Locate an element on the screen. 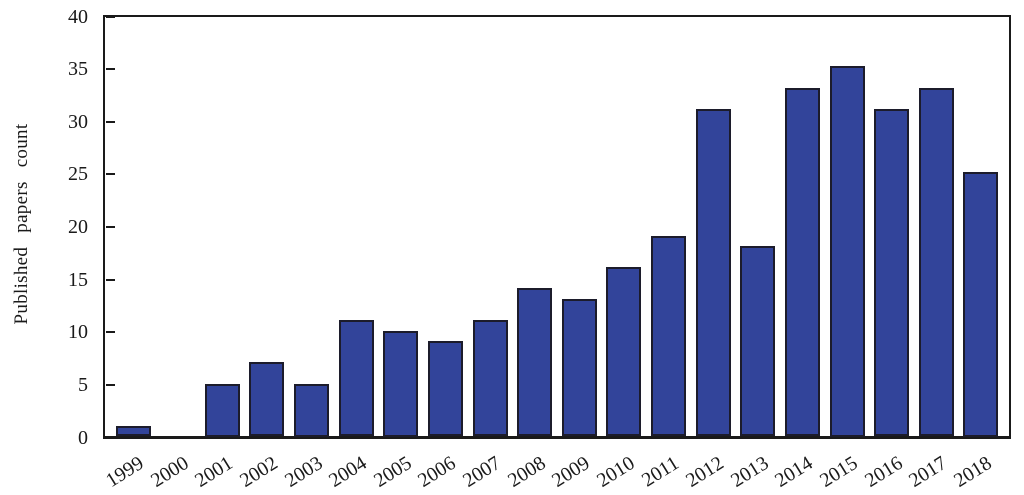 The height and width of the screenshot is (495, 1024). bar-2016 is located at coordinates (892, 272).